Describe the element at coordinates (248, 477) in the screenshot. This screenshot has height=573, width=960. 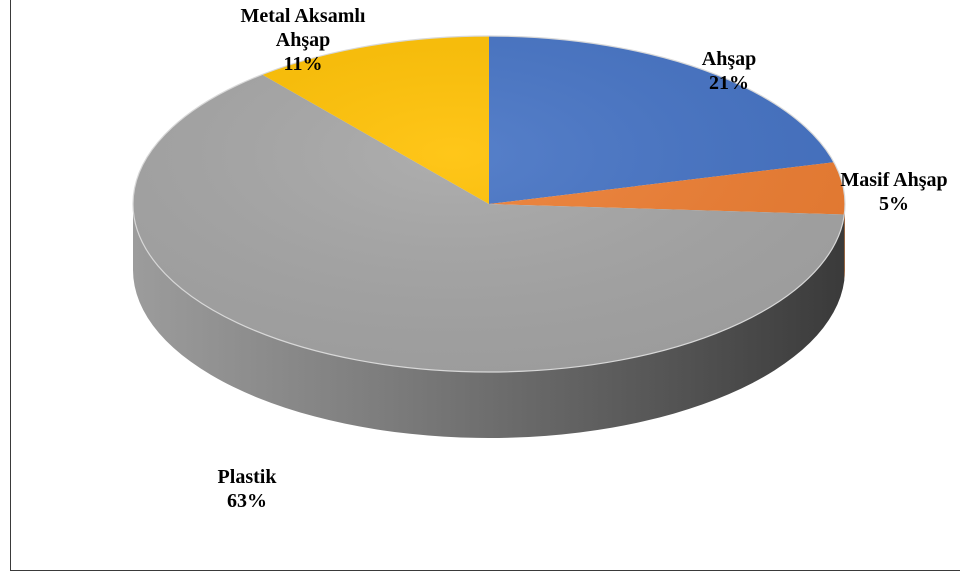
I see `data-label-category: Plastik` at that location.